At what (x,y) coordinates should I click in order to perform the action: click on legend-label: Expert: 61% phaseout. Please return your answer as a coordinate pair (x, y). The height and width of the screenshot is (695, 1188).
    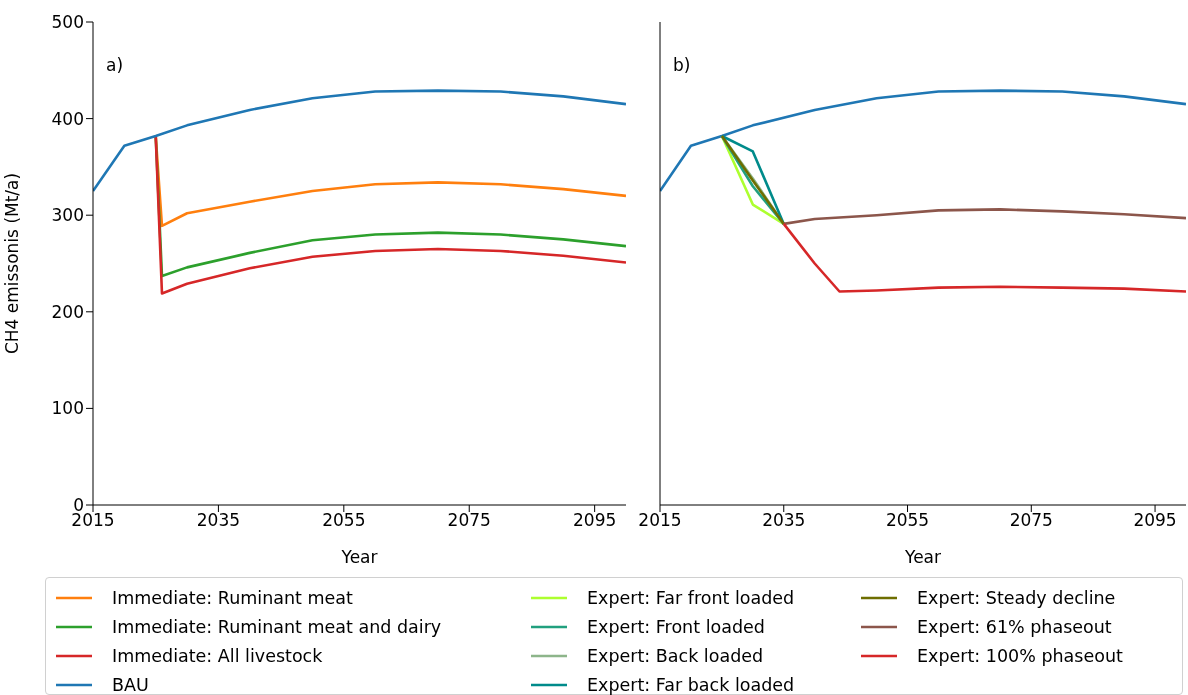
    Looking at the image, I should click on (1014, 626).